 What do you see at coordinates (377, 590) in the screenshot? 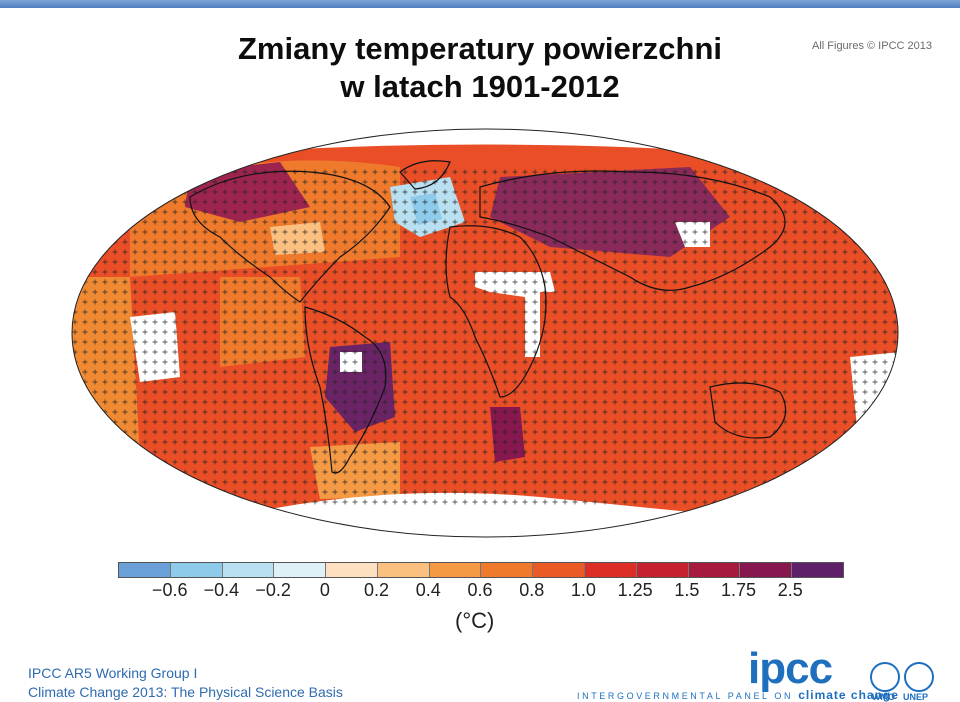
I see `legend-tick-label: 0.2` at bounding box center [377, 590].